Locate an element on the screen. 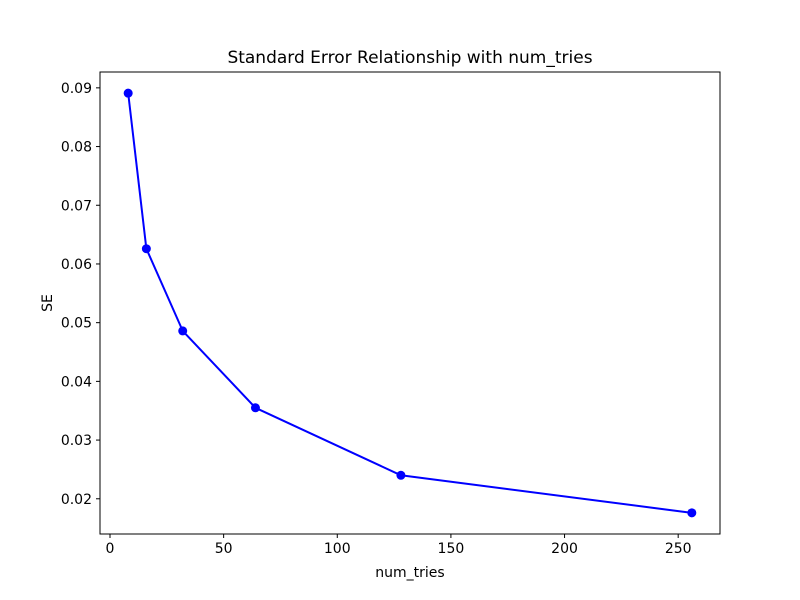  x-tick-label: 100 is located at coordinates (337, 549).